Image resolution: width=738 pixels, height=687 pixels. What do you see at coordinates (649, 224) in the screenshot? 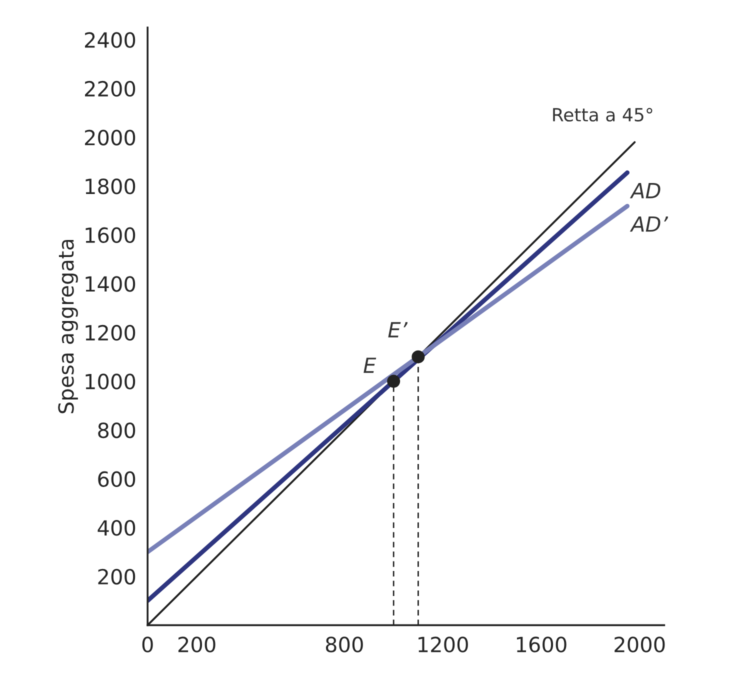
I see `series-label: AD’` at bounding box center [649, 224].